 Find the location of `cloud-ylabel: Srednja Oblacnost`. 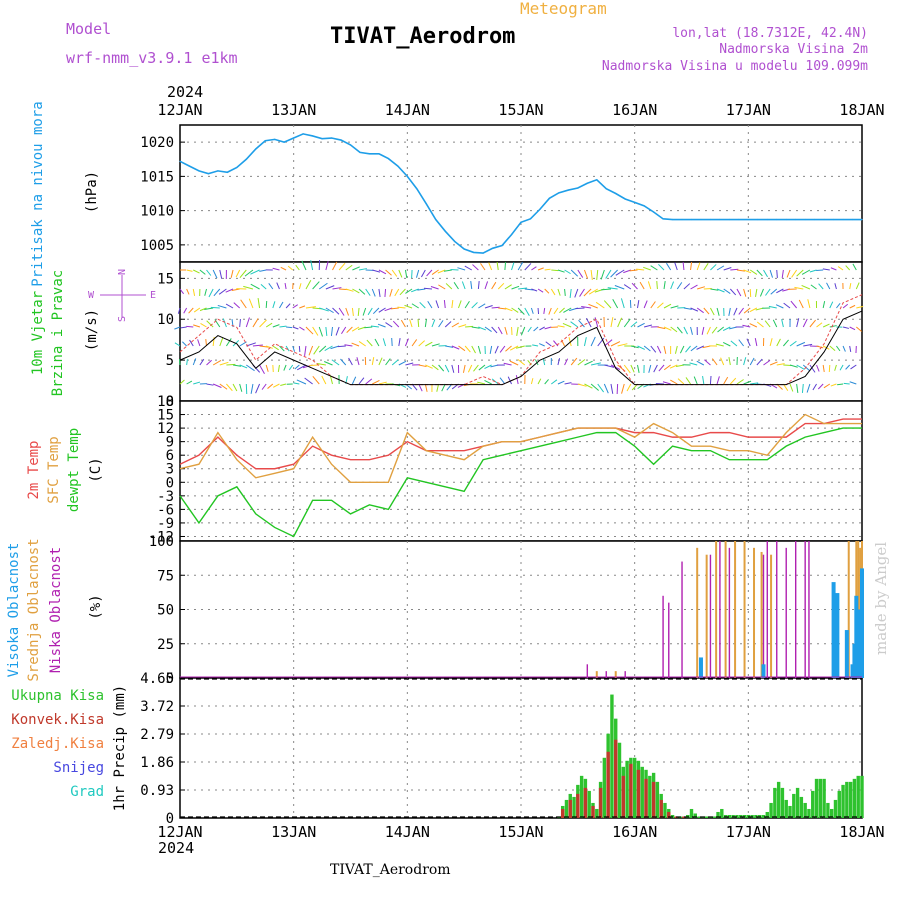

cloud-ylabel: Srednja Oblacnost is located at coordinates (34, 609).